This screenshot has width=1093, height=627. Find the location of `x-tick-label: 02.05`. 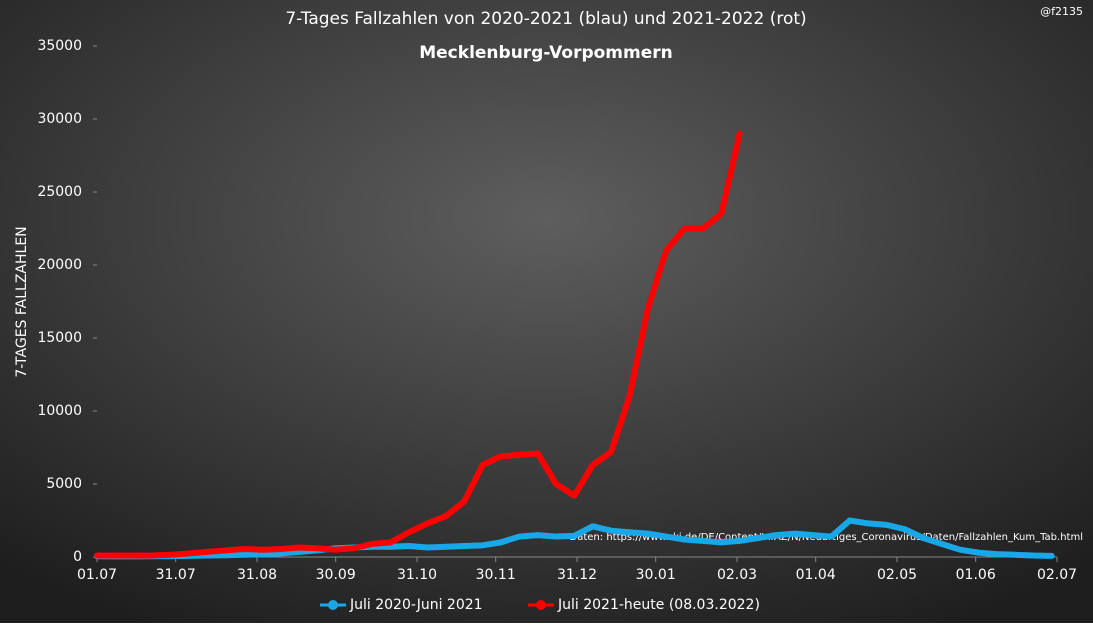

x-tick-label: 02.05 is located at coordinates (897, 575).